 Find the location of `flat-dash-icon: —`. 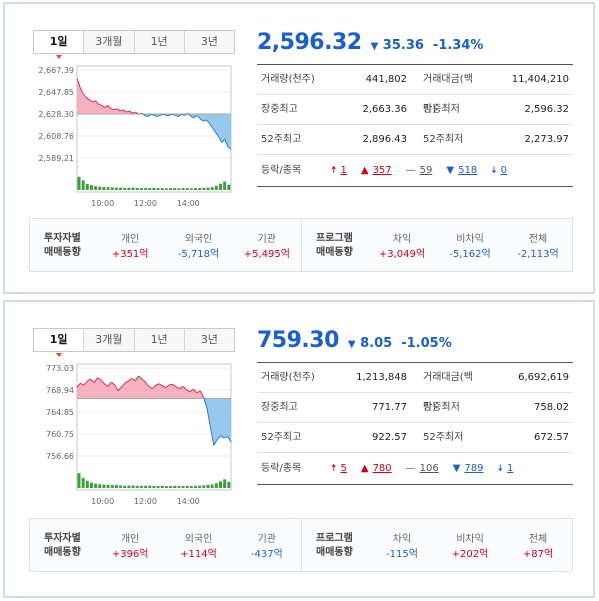

flat-dash-icon: — is located at coordinates (410, 468).